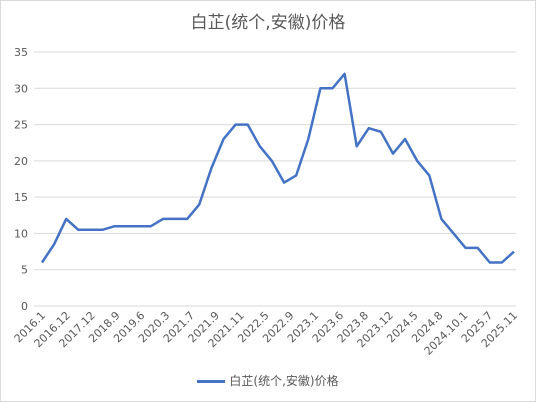  I want to click on y-axis-ticks: 0 5 10 15 20 25 30 35, so click(21, 179).